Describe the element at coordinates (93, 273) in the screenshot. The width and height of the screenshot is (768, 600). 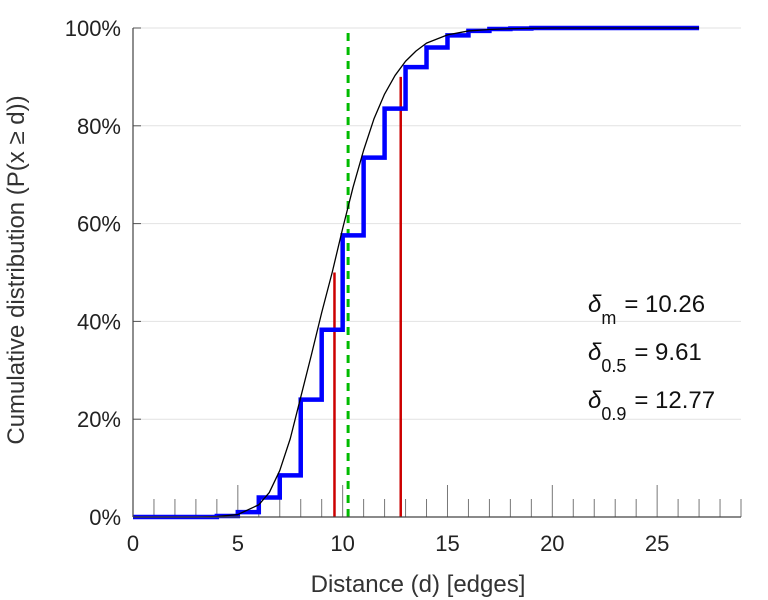
I see `y-tick-labels: 0% 20% 40% 60% 80% 100%` at that location.